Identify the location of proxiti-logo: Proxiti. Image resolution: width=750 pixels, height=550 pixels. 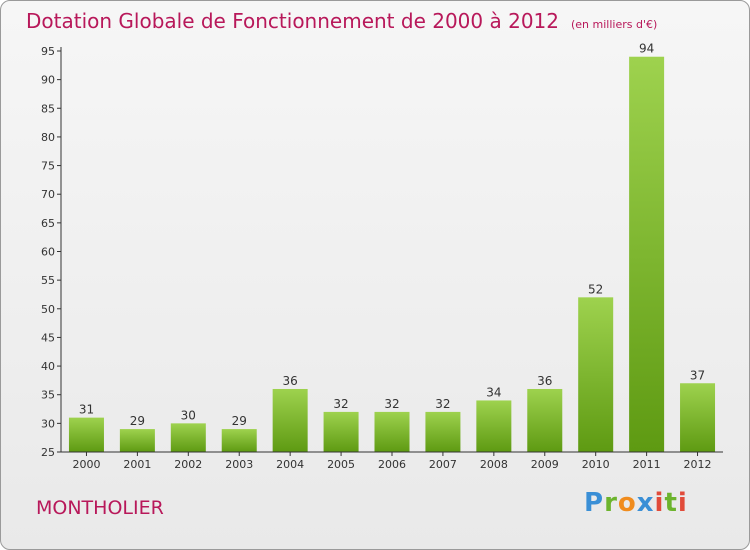
(636, 503).